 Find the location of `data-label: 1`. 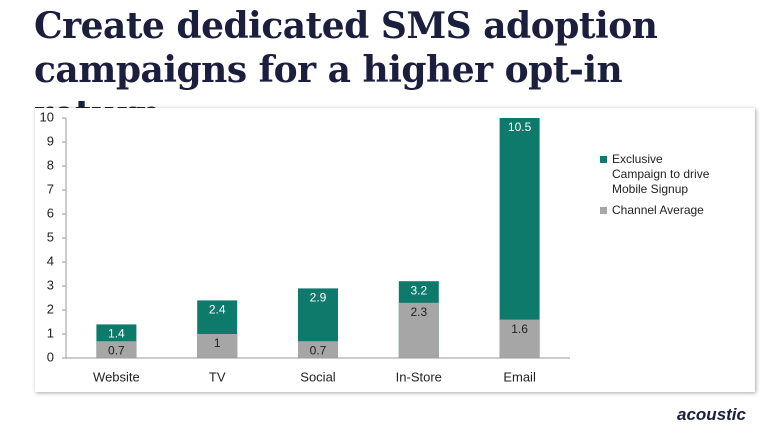

data-label: 1 is located at coordinates (217, 343).